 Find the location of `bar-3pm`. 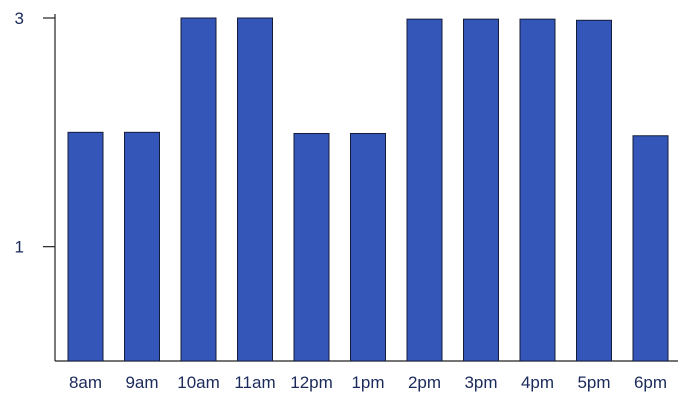

bar-3pm is located at coordinates (481, 190).